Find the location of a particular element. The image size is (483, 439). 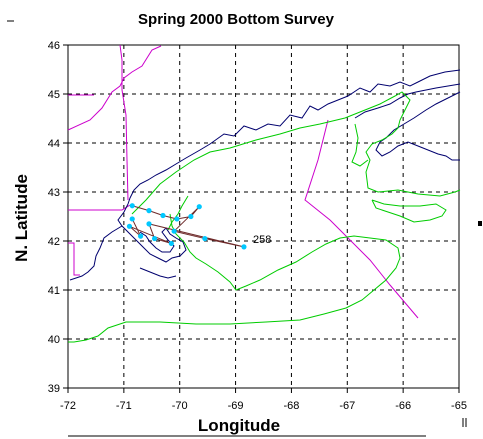

connecticut-rhode-island-border is located at coordinates (74, 259).